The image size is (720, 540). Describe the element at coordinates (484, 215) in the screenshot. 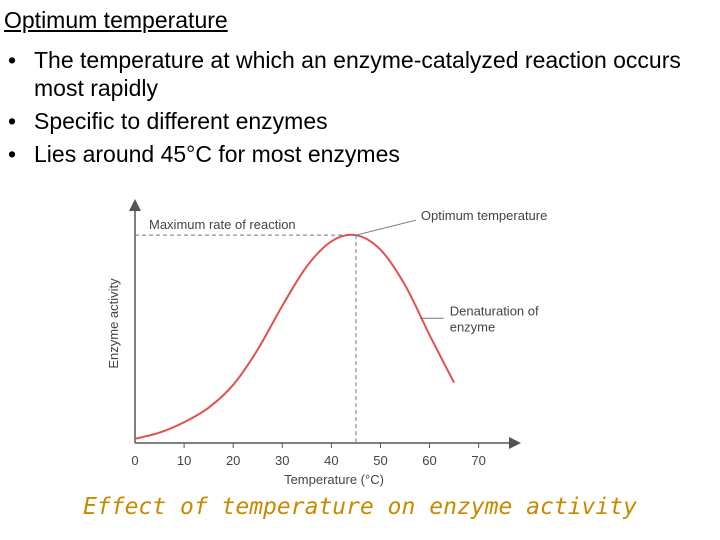

I see `optimum-annotation: Optimum temperature` at that location.